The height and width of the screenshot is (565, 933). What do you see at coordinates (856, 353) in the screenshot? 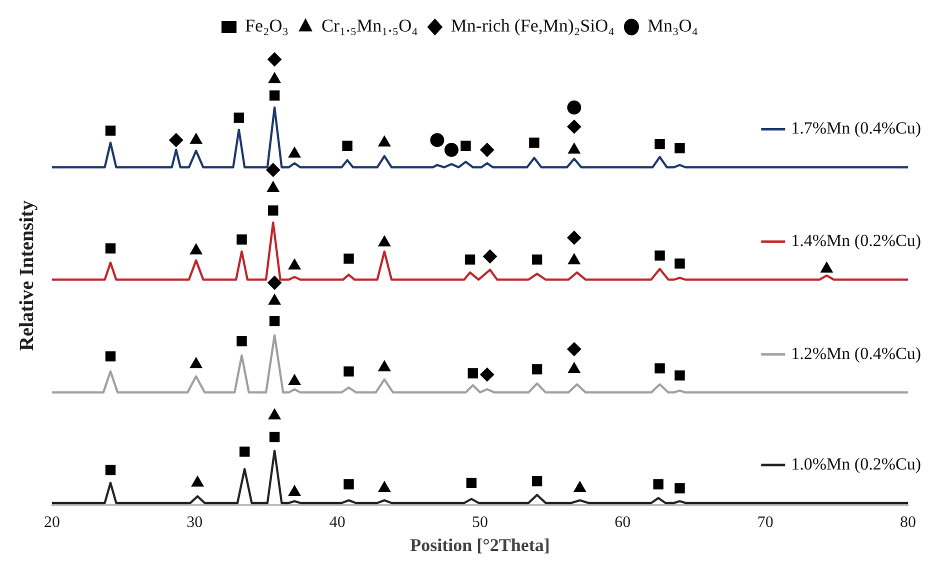
I see `legend-label: 1.2%Mn (0.4%Cu)` at bounding box center [856, 353].